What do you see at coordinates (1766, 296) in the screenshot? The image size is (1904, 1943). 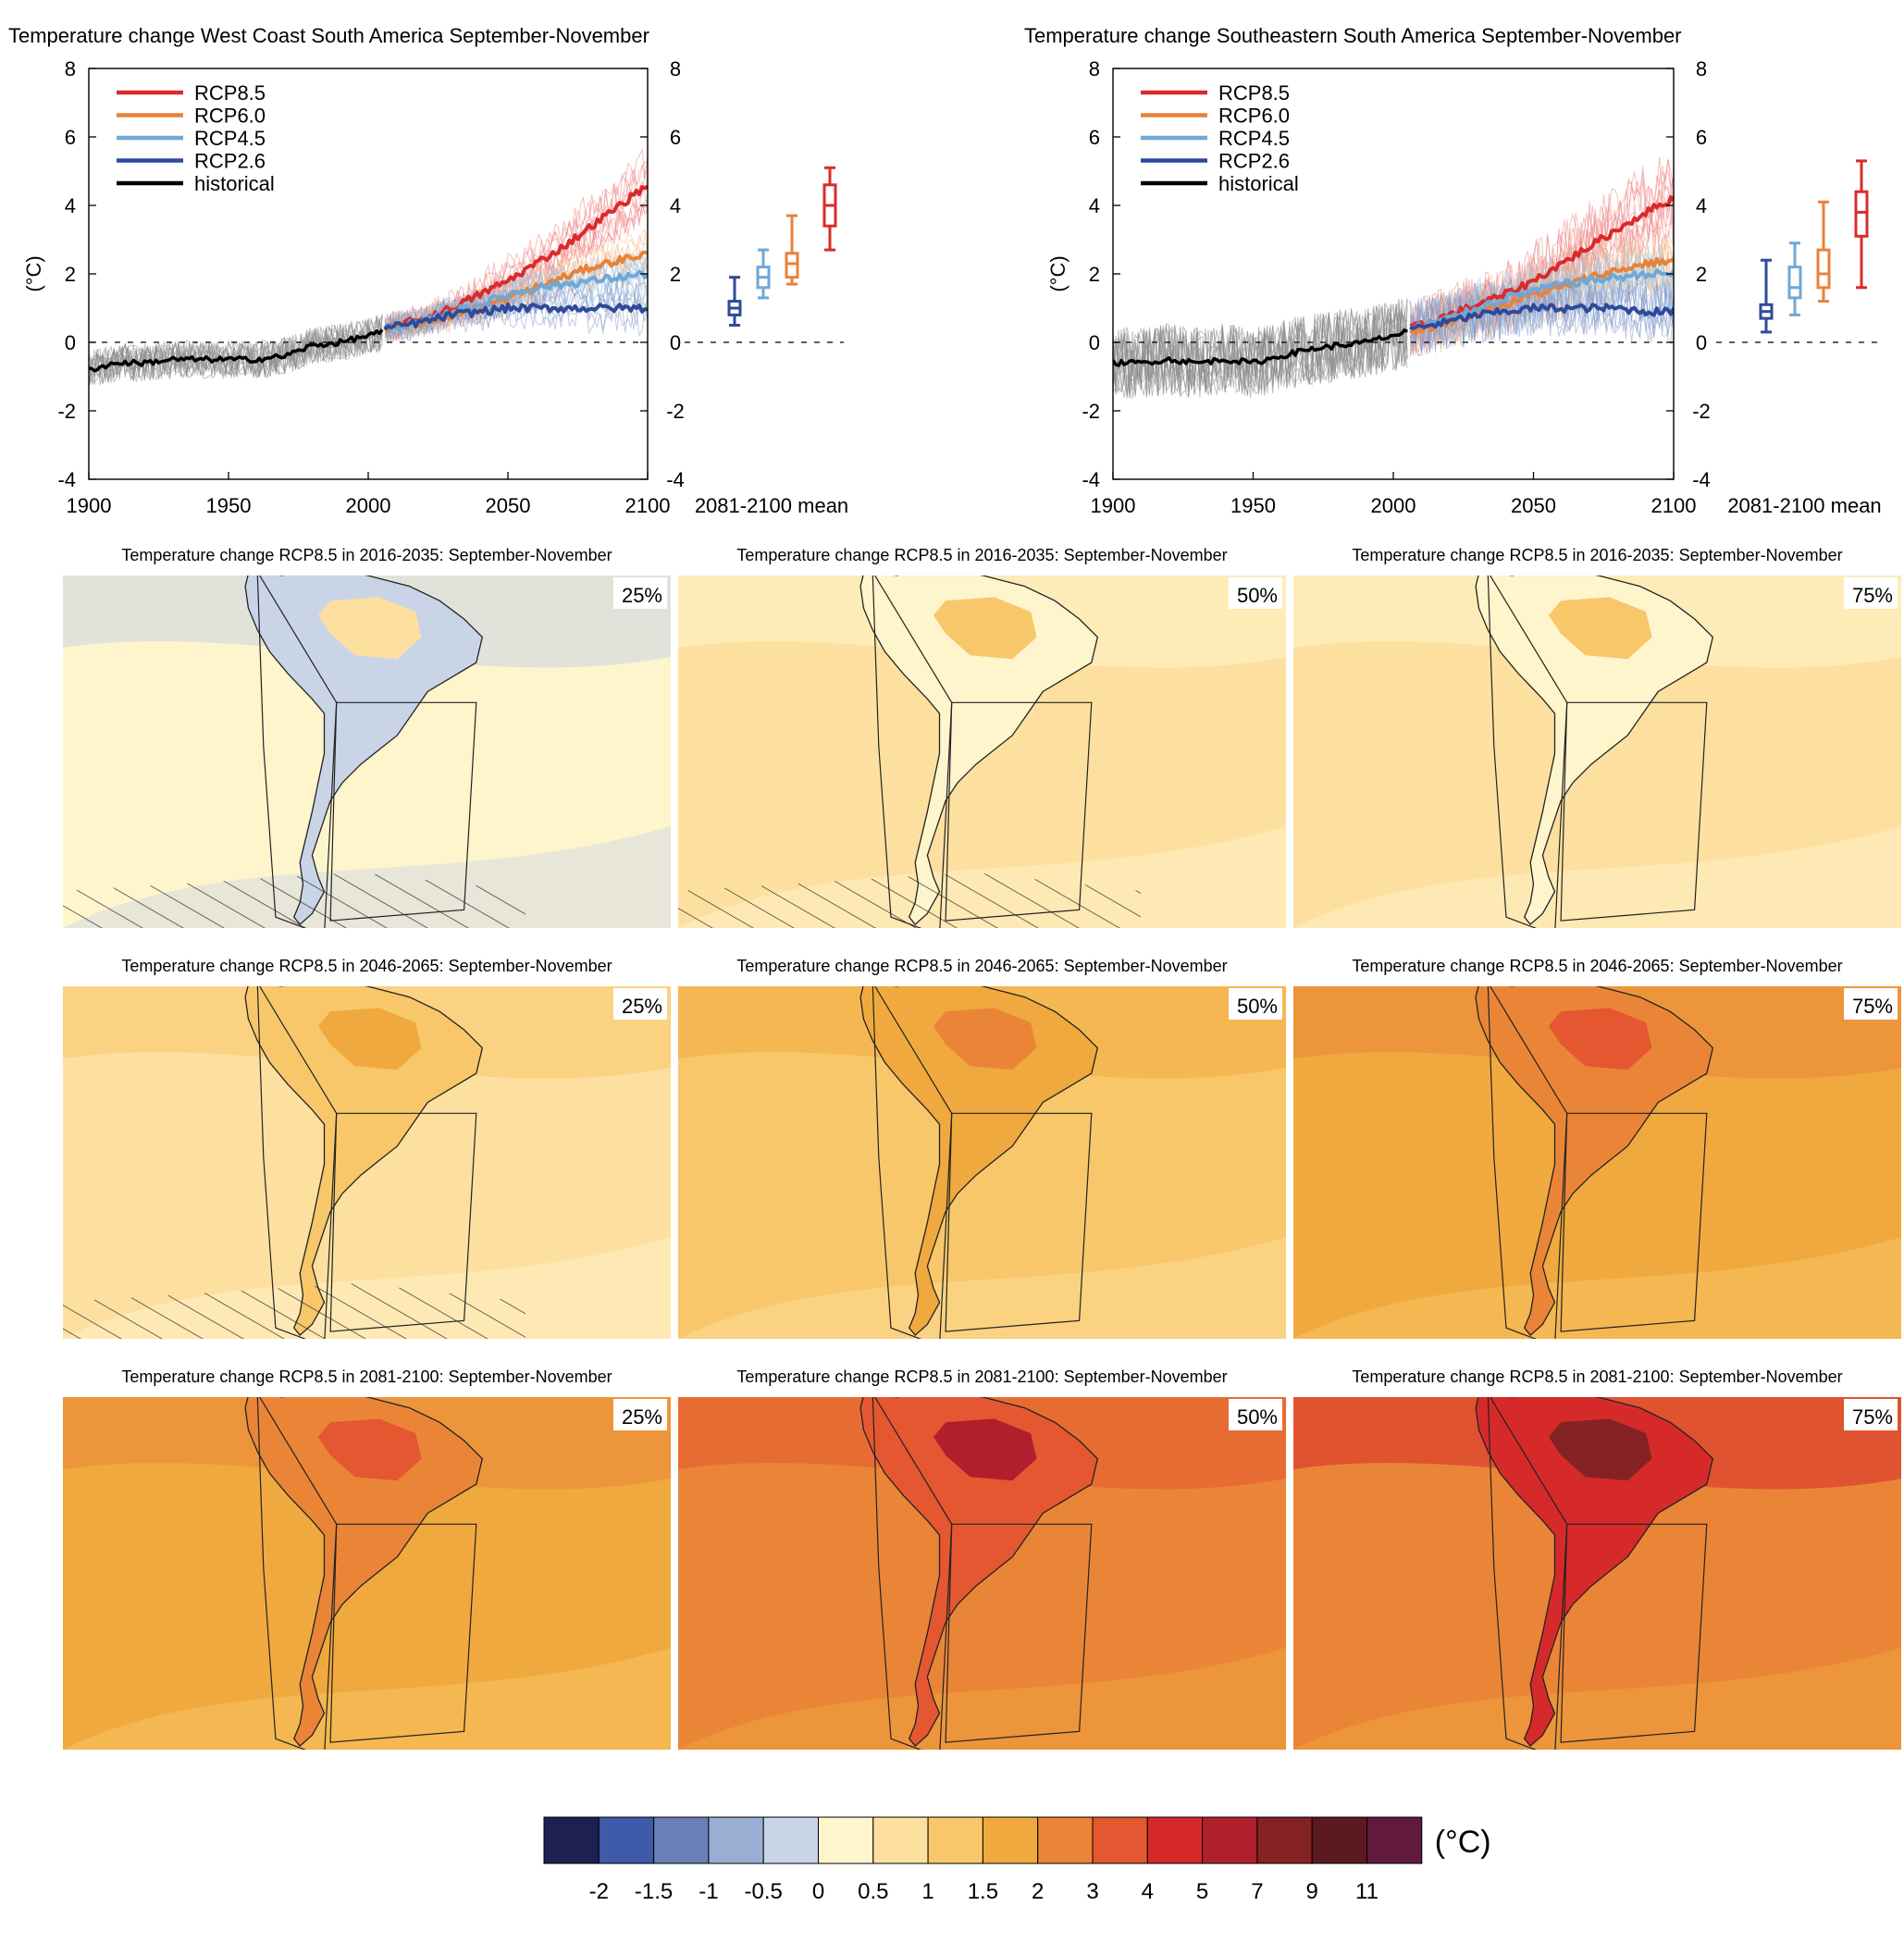 I see `boxplot-RCP2.6` at bounding box center [1766, 296].